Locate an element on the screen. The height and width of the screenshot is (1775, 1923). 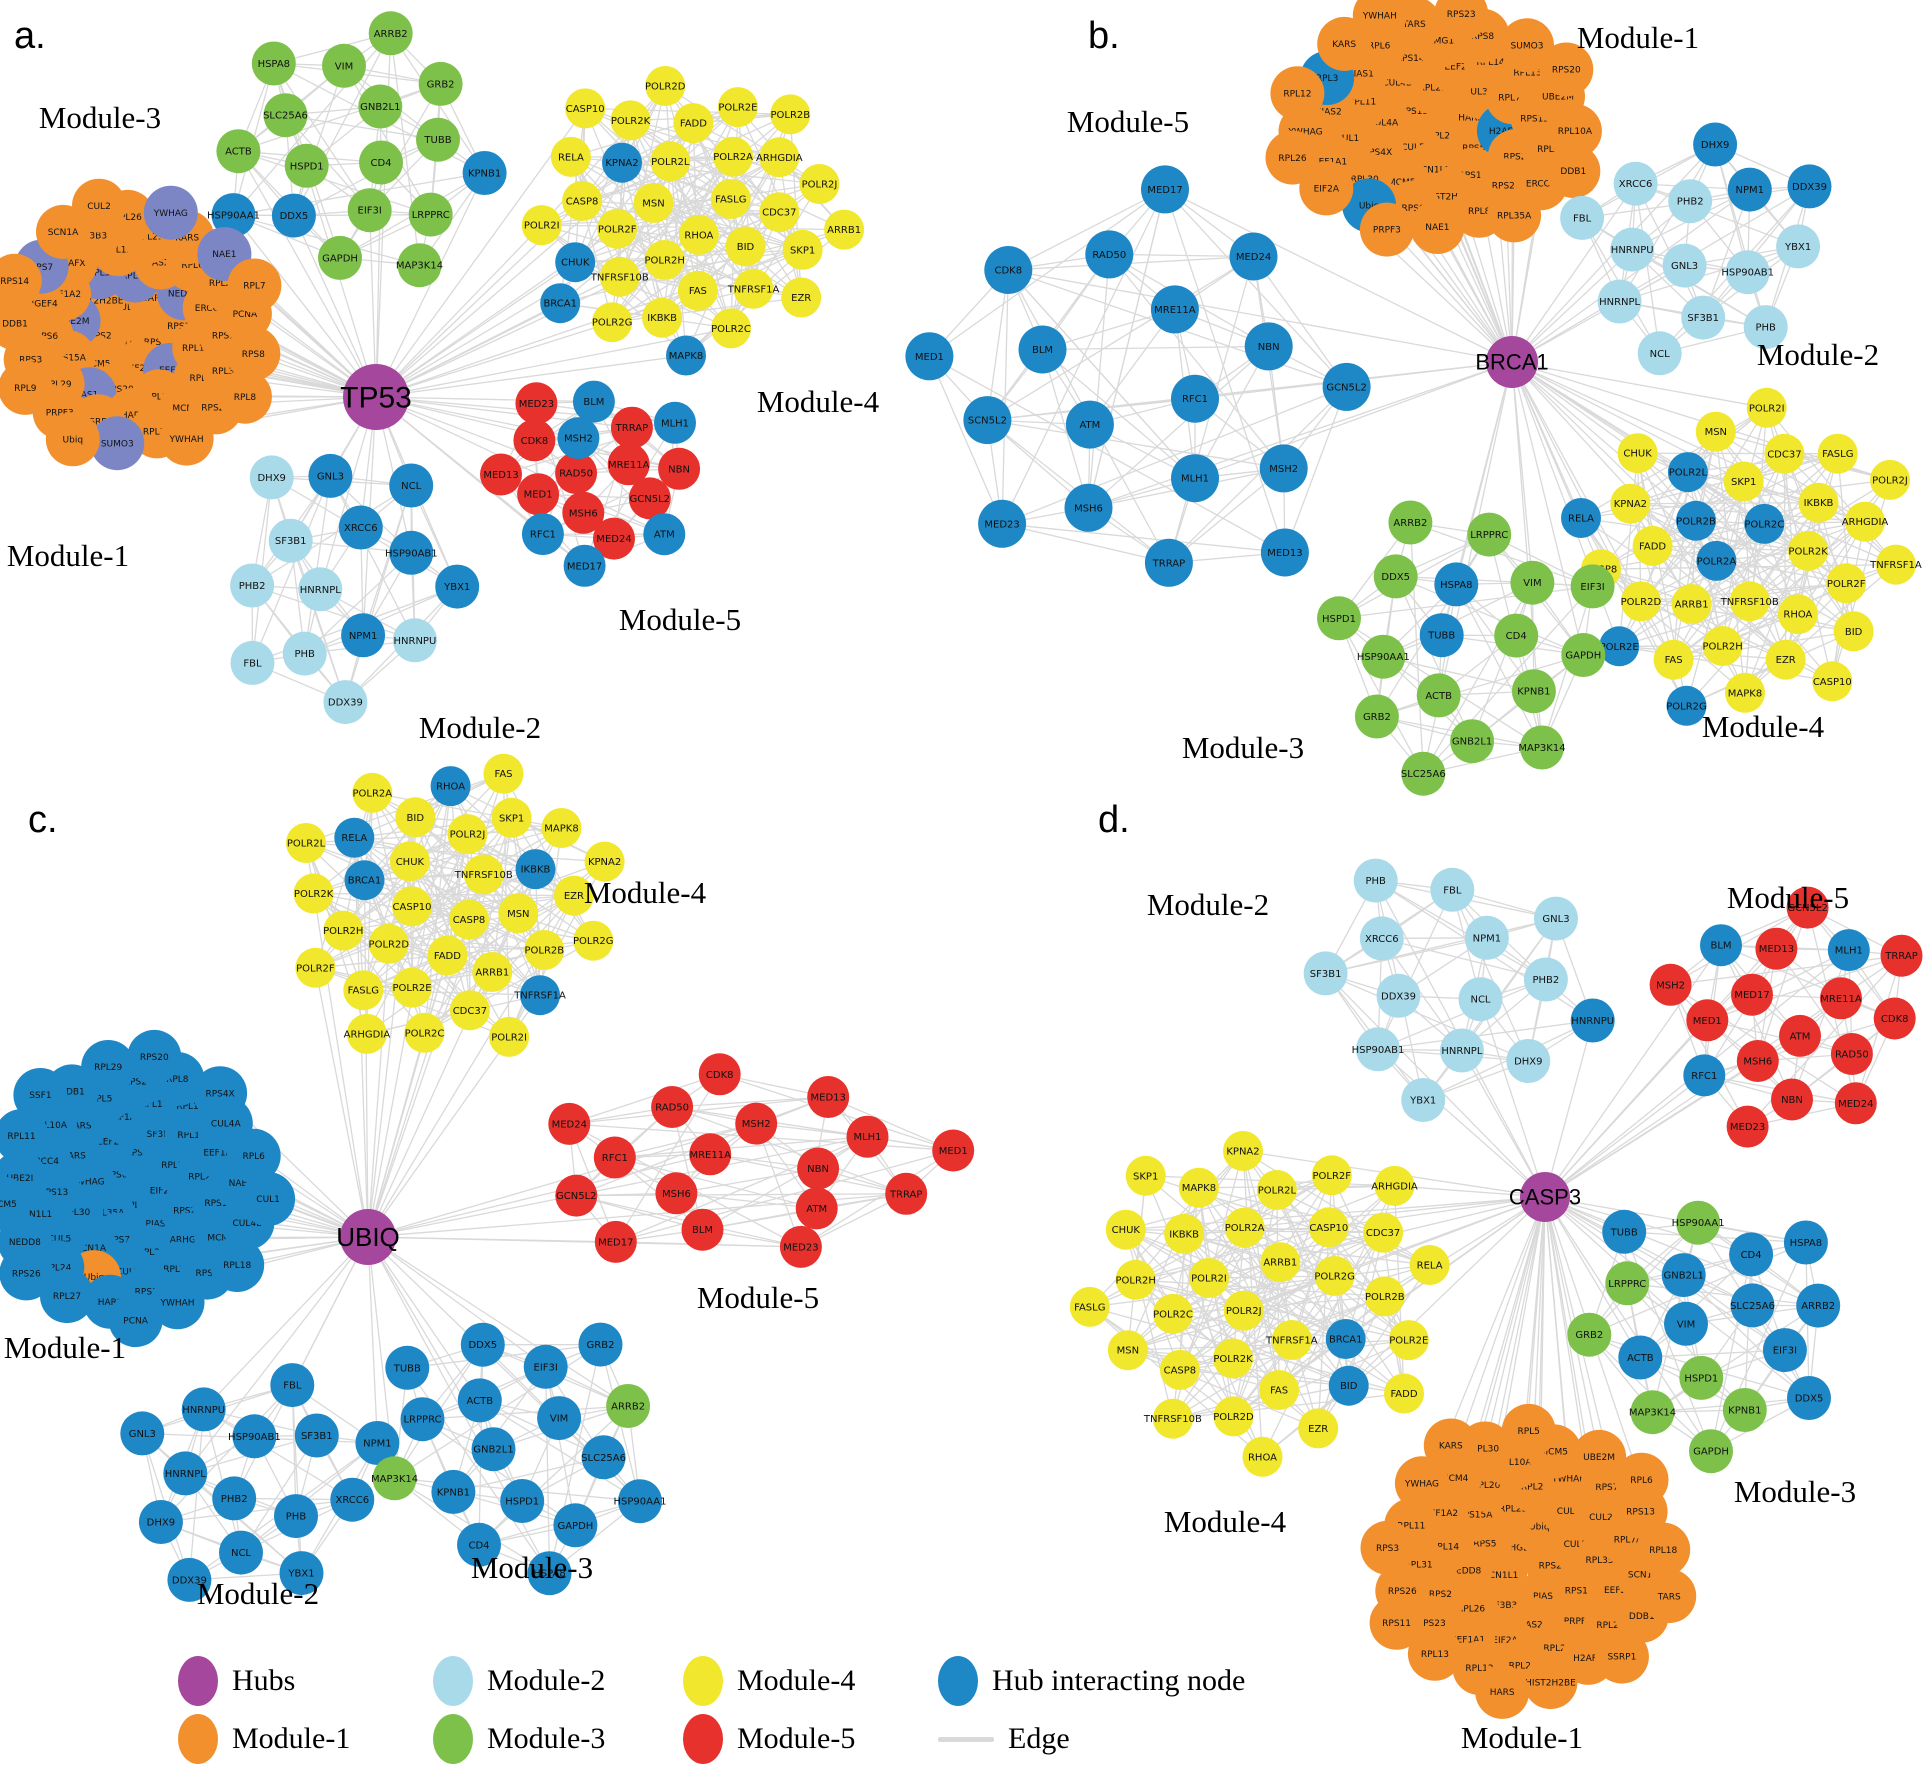
node-POLR2E is located at coordinates (1408, 1340).